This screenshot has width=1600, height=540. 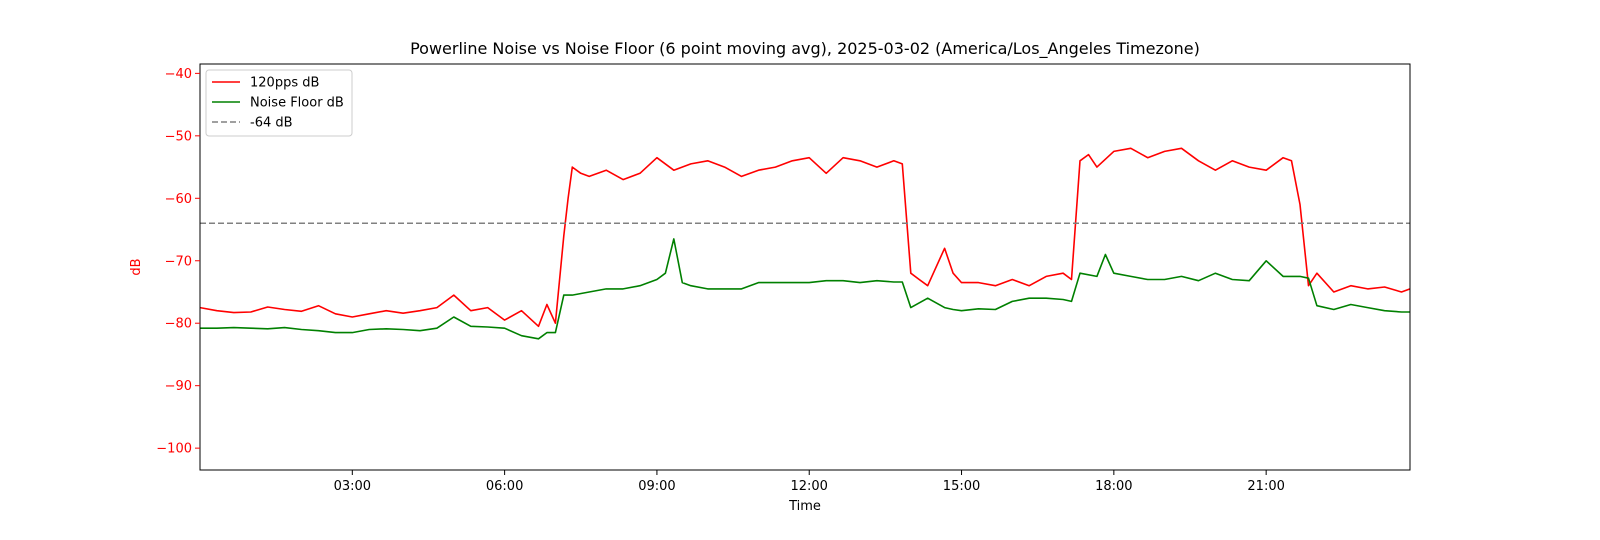 I want to click on legend-label: -64 dB, so click(x=271, y=123).